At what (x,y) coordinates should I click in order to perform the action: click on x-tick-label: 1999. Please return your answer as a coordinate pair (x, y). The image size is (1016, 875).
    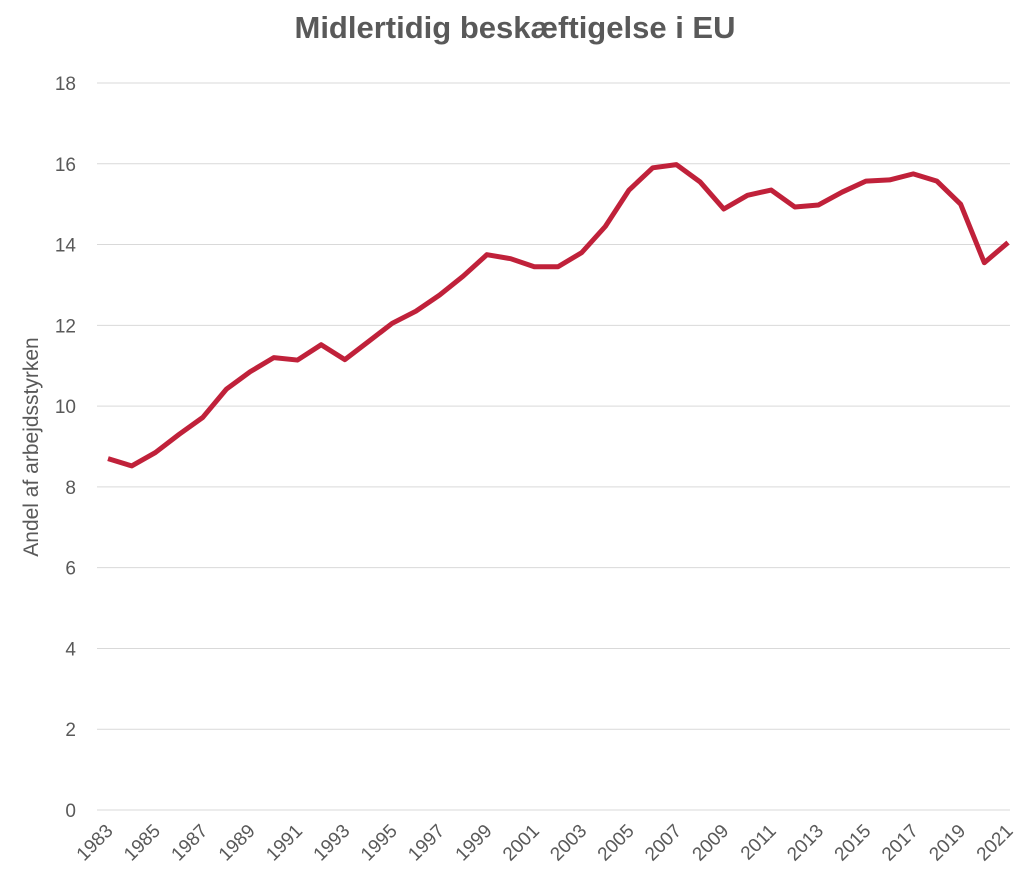
    Looking at the image, I should click on (474, 843).